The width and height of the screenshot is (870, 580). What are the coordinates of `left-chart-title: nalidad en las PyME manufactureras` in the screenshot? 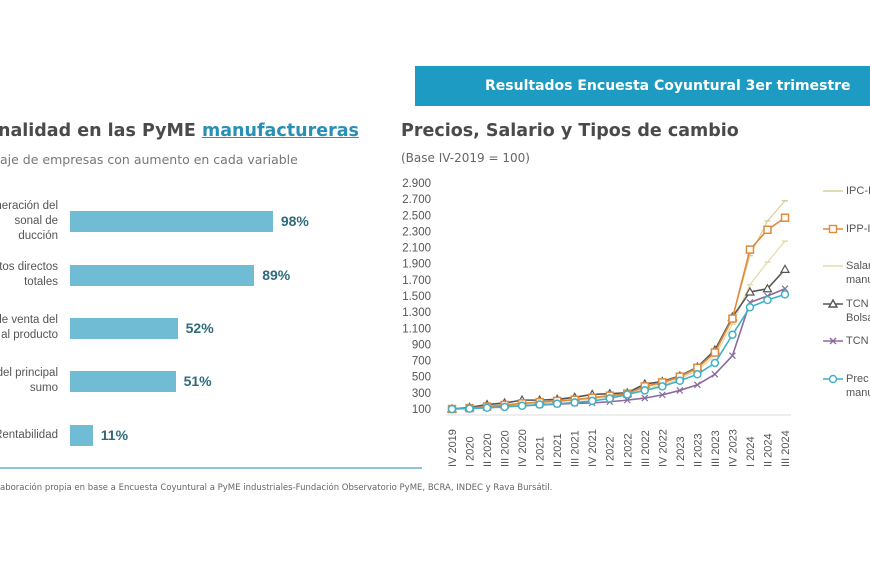 It's located at (179, 131).